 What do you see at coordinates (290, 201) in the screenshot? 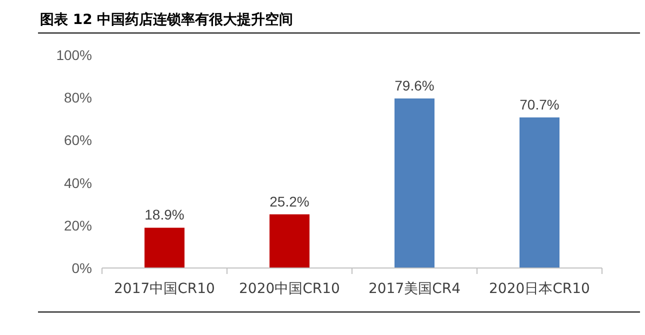
I see `data-label: 25.2%` at bounding box center [290, 201].